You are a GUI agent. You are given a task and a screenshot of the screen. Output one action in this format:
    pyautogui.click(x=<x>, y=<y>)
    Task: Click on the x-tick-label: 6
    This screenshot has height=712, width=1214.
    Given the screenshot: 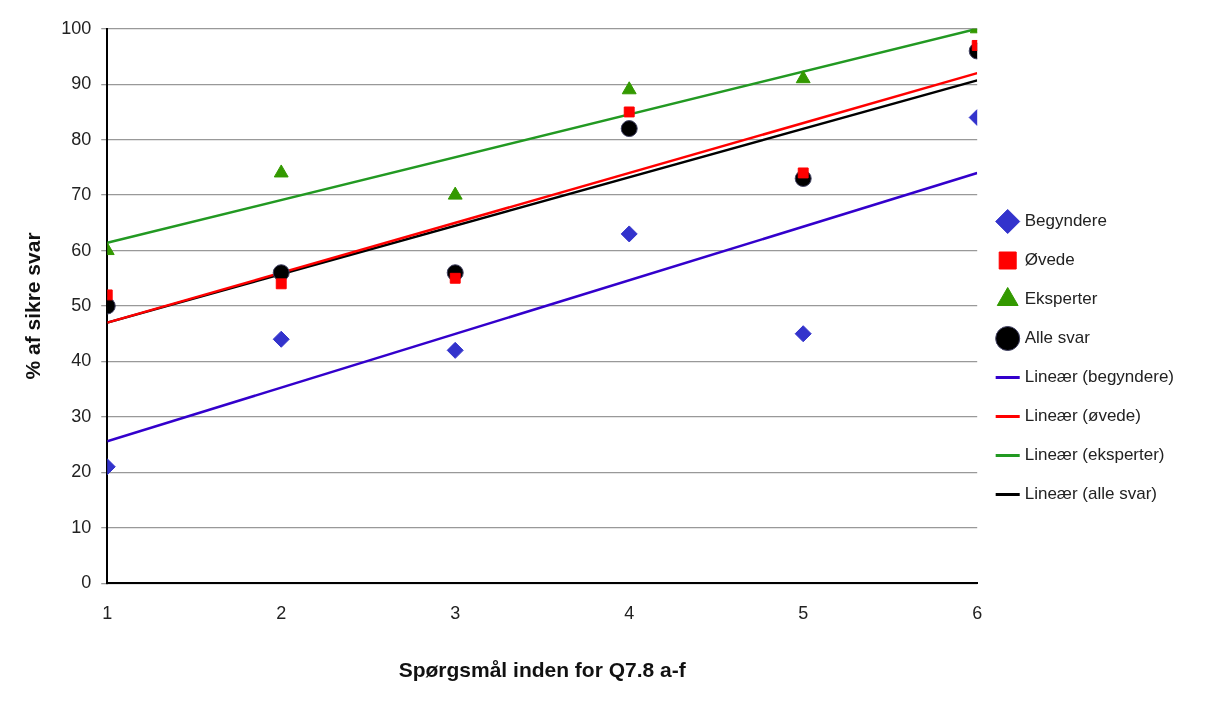 What is the action you would take?
    pyautogui.click(x=977, y=612)
    